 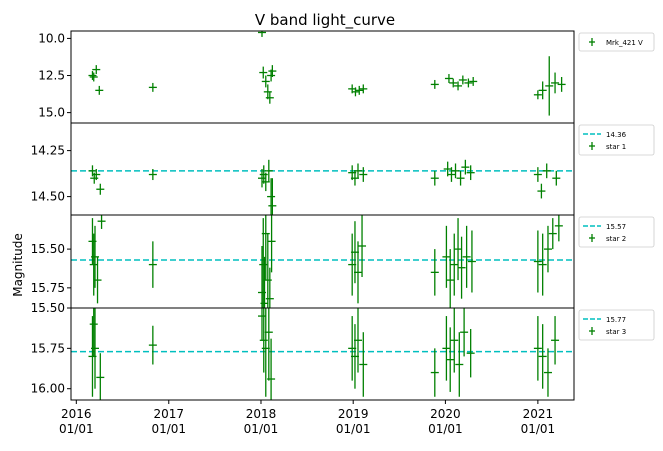 What do you see at coordinates (48, 249) in the screenshot?
I see `y-tick-label: 15.50` at bounding box center [48, 249].